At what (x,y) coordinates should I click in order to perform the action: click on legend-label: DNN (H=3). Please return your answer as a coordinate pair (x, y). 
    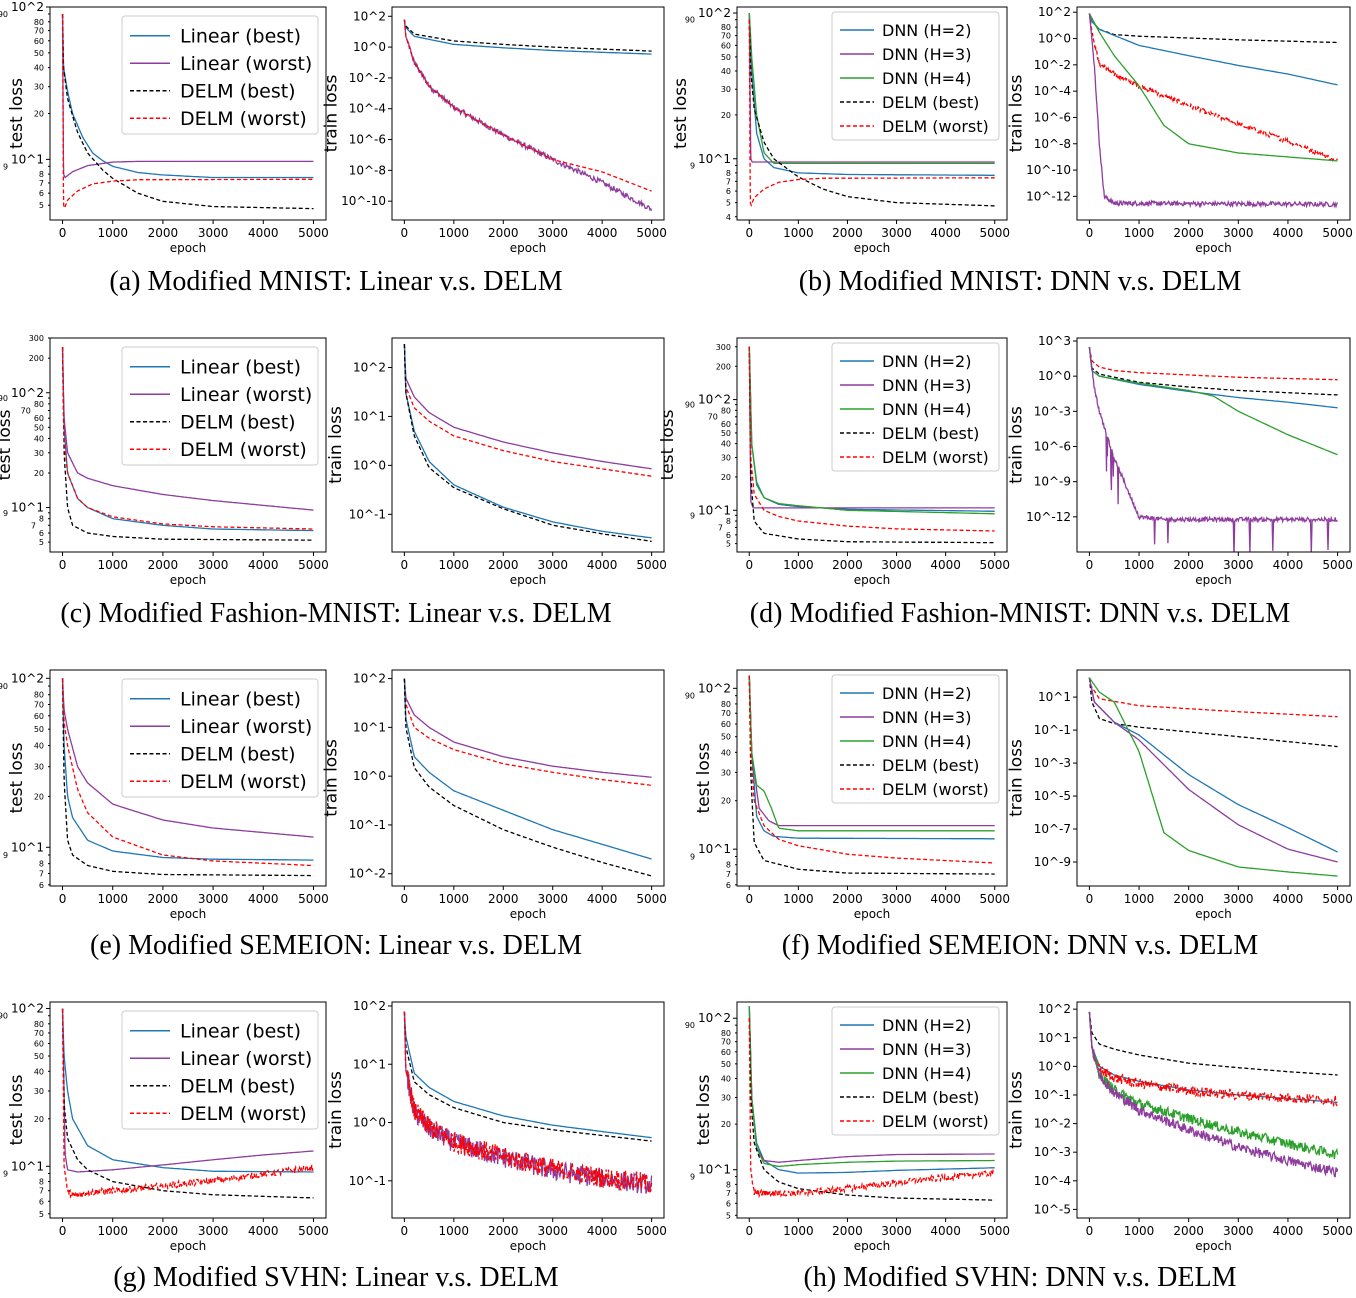
    Looking at the image, I should click on (926, 1049).